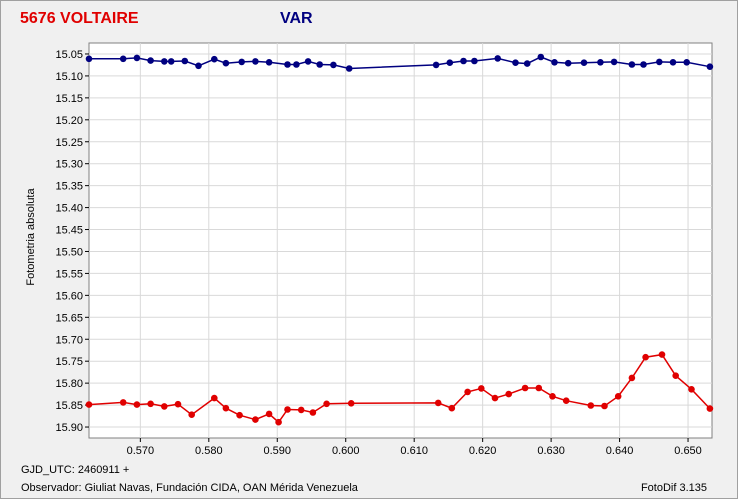 Image resolution: width=738 pixels, height=499 pixels. What do you see at coordinates (278, 451) in the screenshot?
I see `x-tick-label: 0.590` at bounding box center [278, 451].